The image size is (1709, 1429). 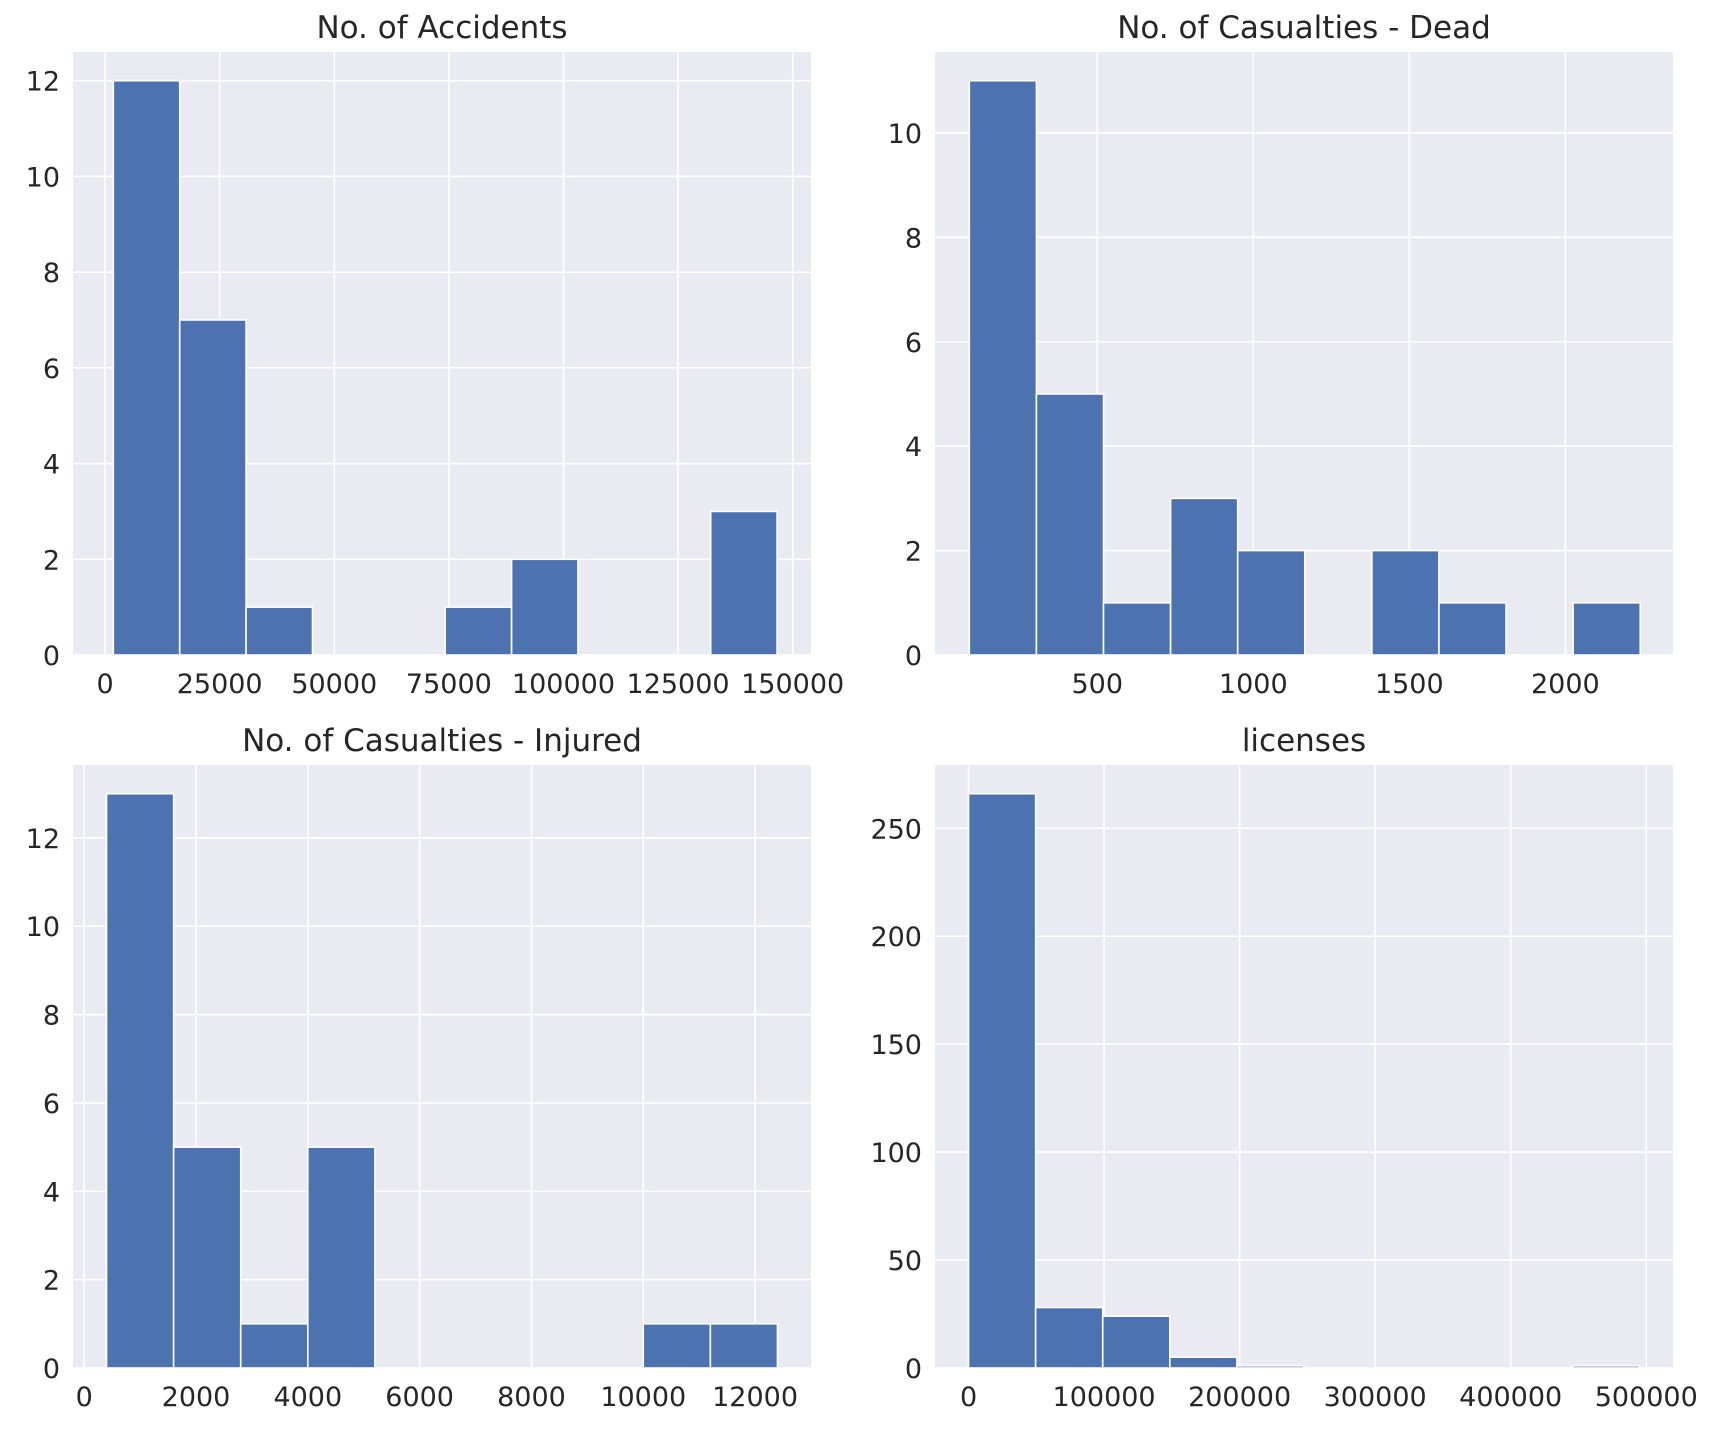 What do you see at coordinates (442, 741) in the screenshot?
I see `chart-3-title: No. of Casualties - Injured` at bounding box center [442, 741].